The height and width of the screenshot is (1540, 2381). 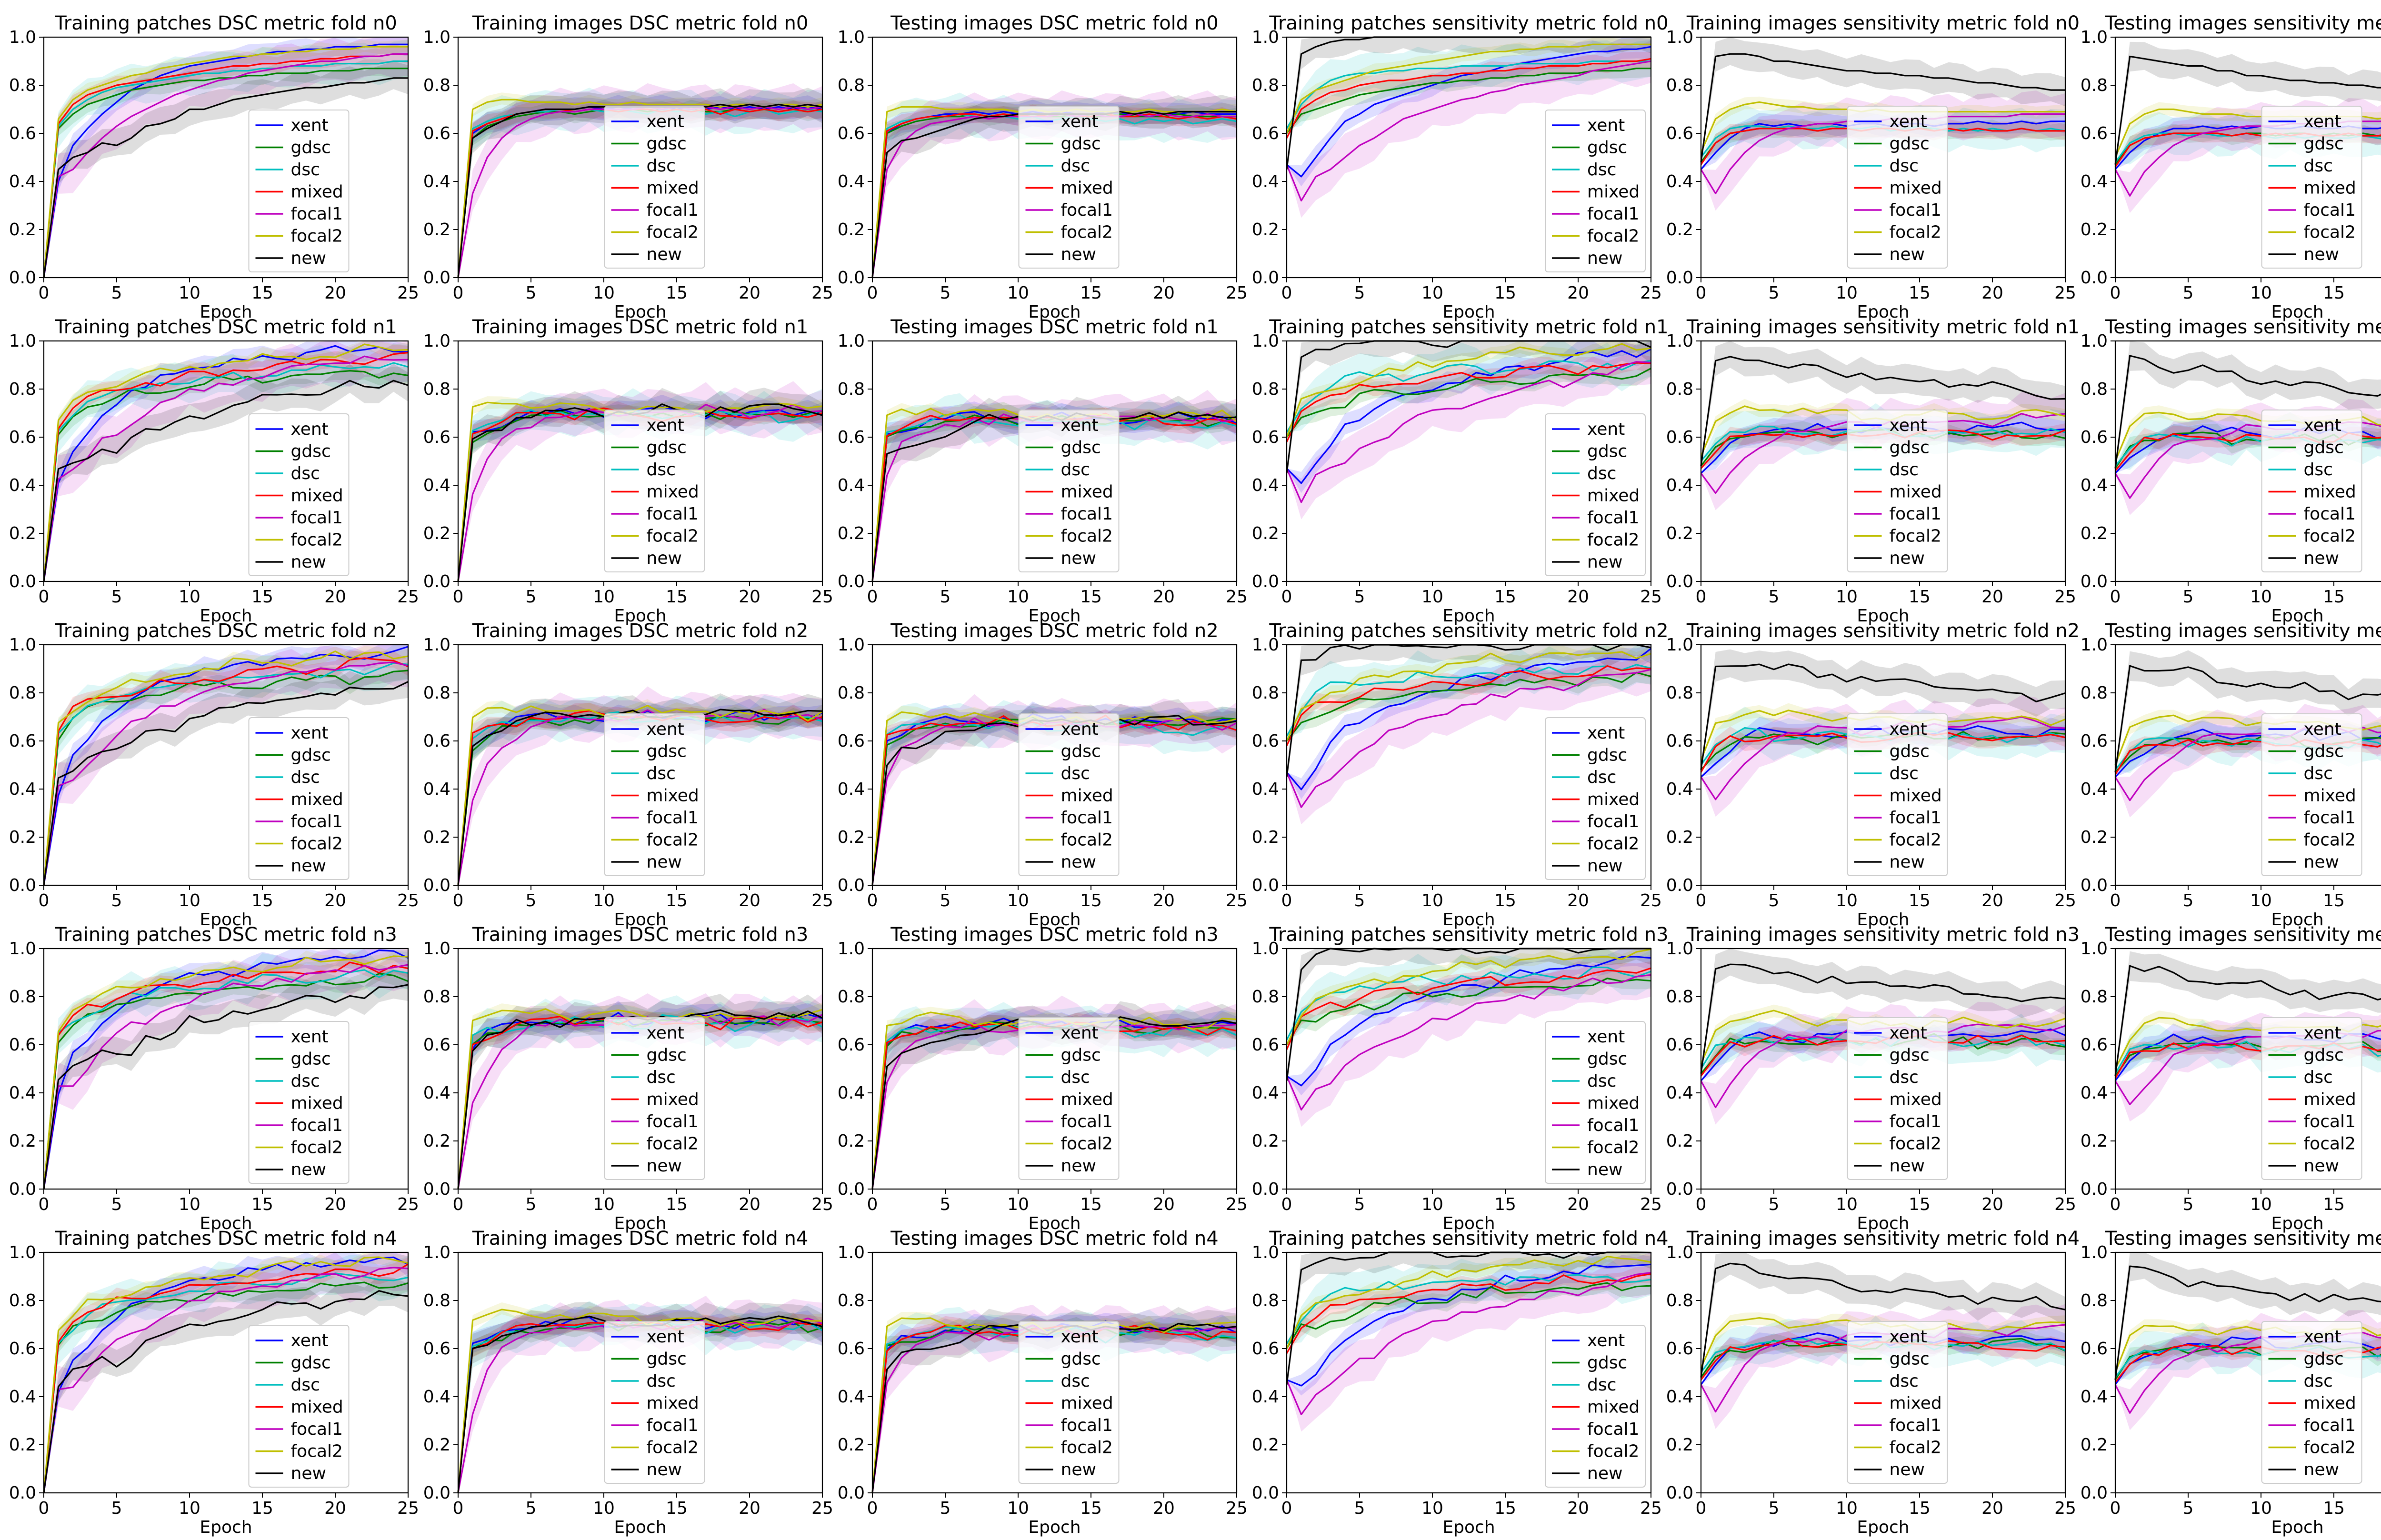 I want to click on line-dsc-r4-c3, so click(x=1468, y=1309).